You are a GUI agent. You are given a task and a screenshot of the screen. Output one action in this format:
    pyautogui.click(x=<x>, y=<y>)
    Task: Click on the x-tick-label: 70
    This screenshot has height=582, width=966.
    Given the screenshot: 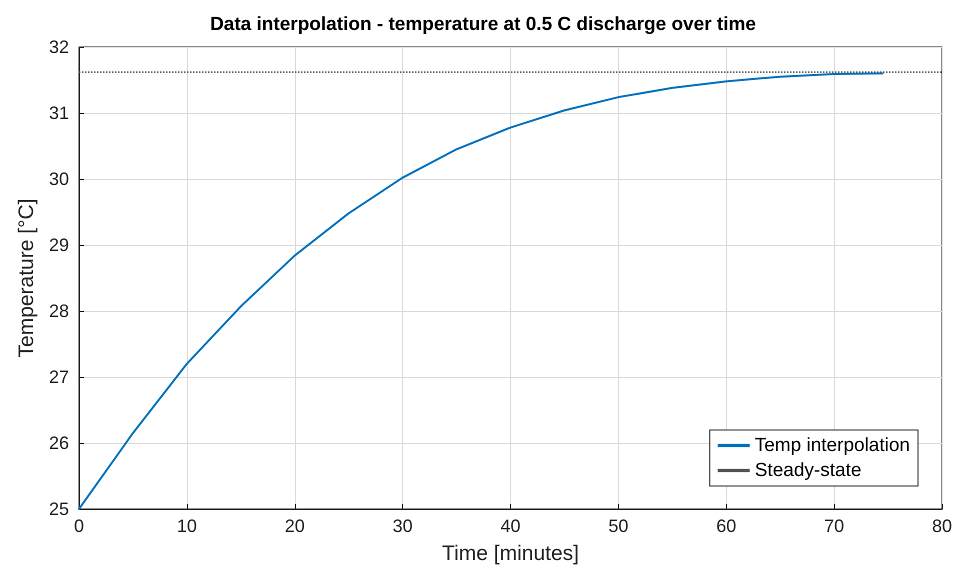 What is the action you would take?
    pyautogui.click(x=834, y=526)
    